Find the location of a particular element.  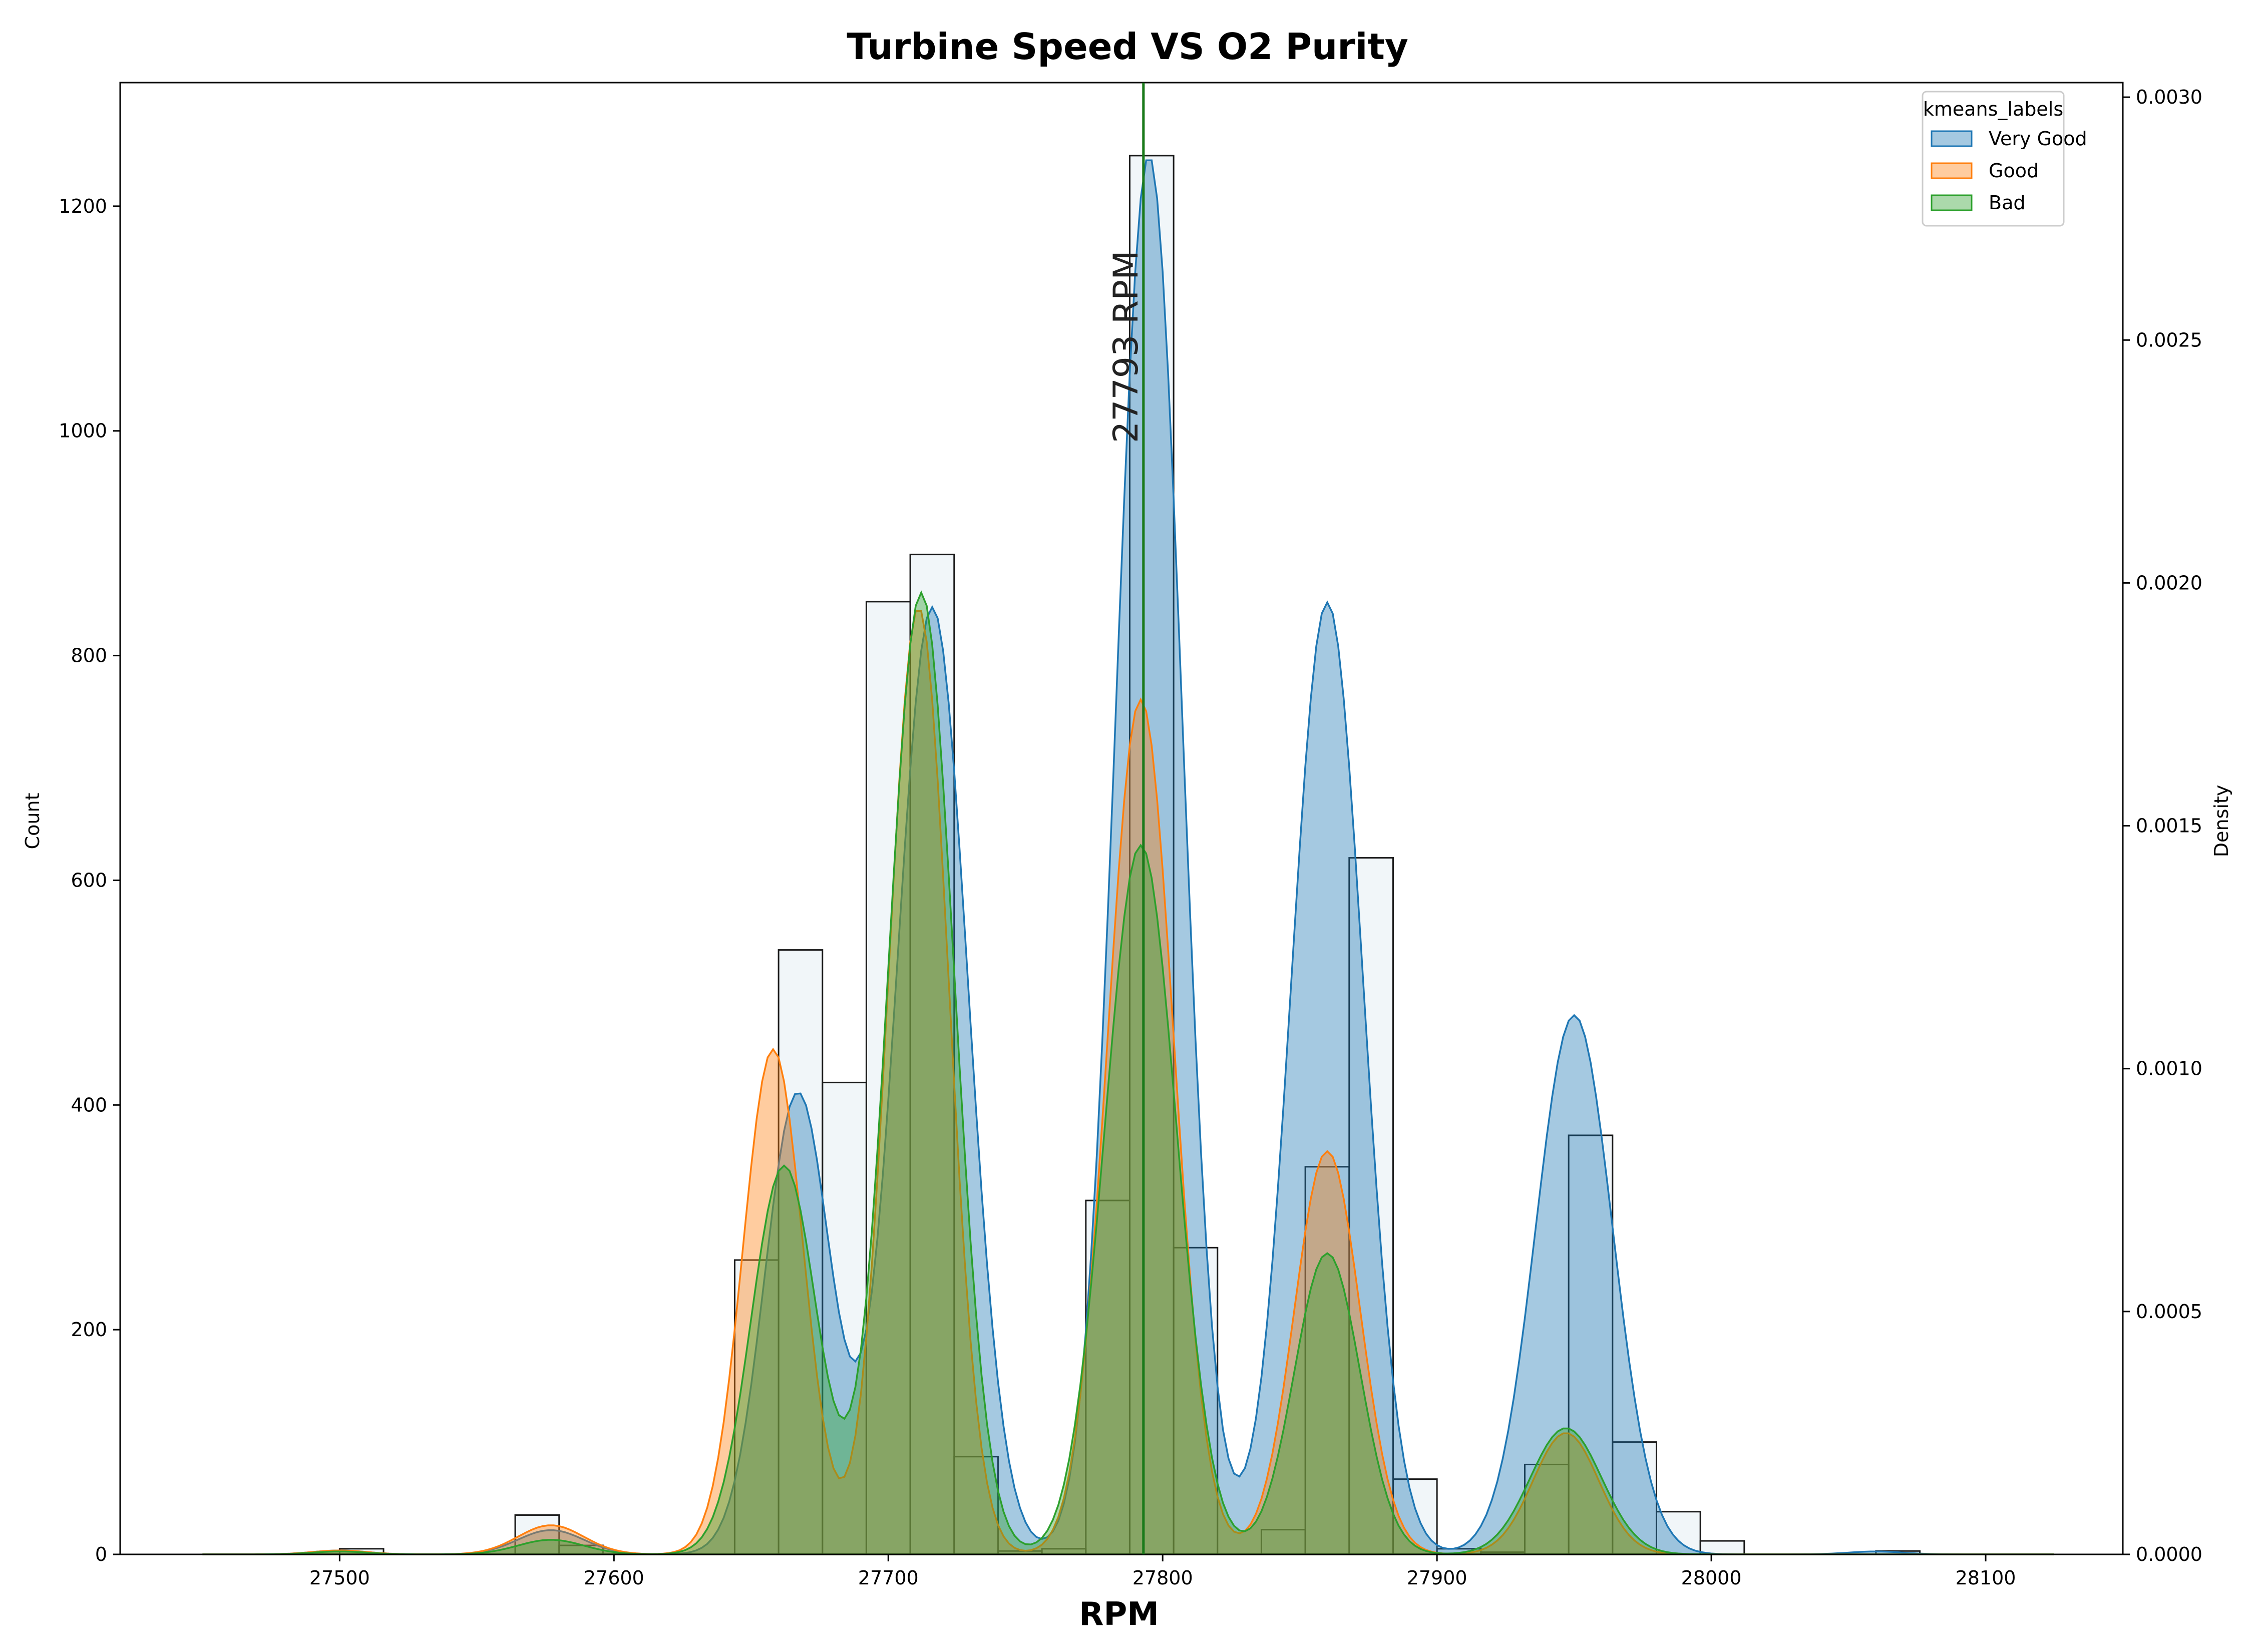

legend-box is located at coordinates (1994, 159).